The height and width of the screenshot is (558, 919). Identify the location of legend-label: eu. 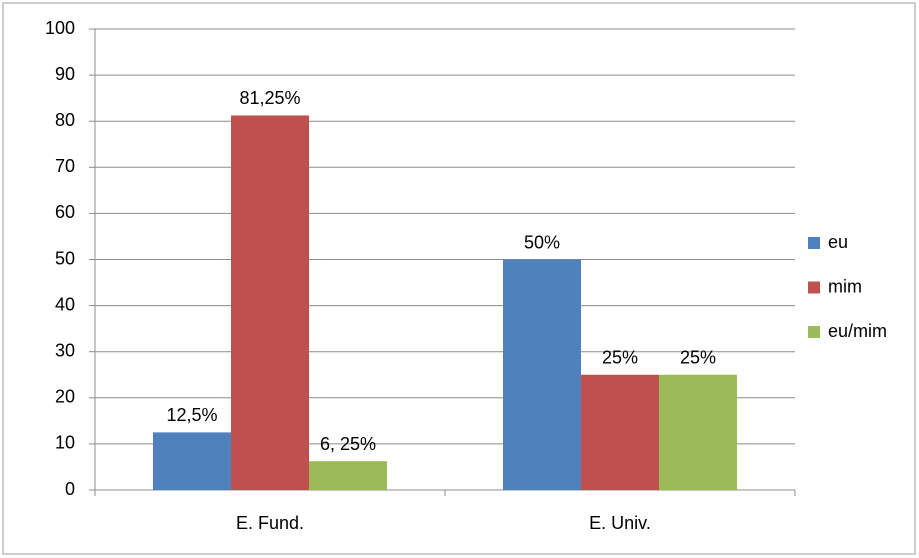
(838, 242).